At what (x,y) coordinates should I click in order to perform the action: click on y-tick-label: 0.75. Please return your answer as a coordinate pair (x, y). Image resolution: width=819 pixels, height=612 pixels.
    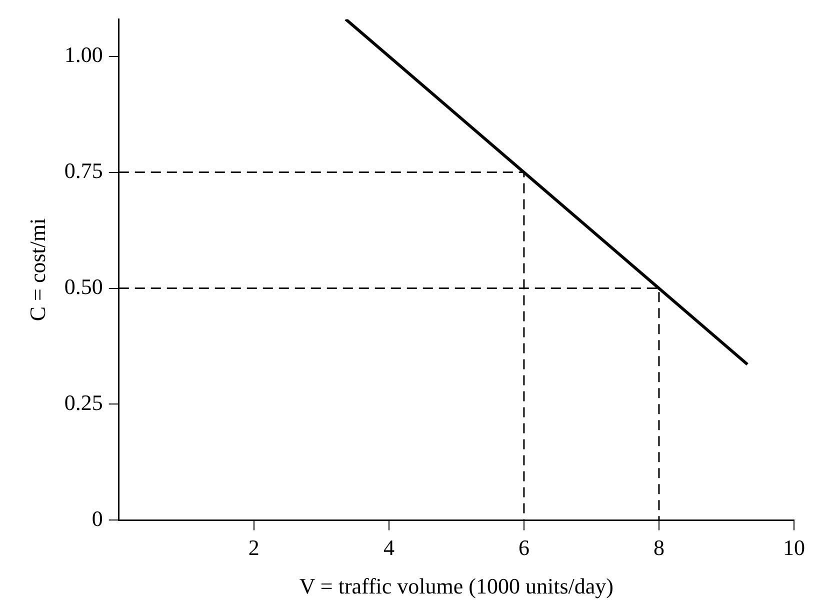
    Looking at the image, I should click on (83, 171).